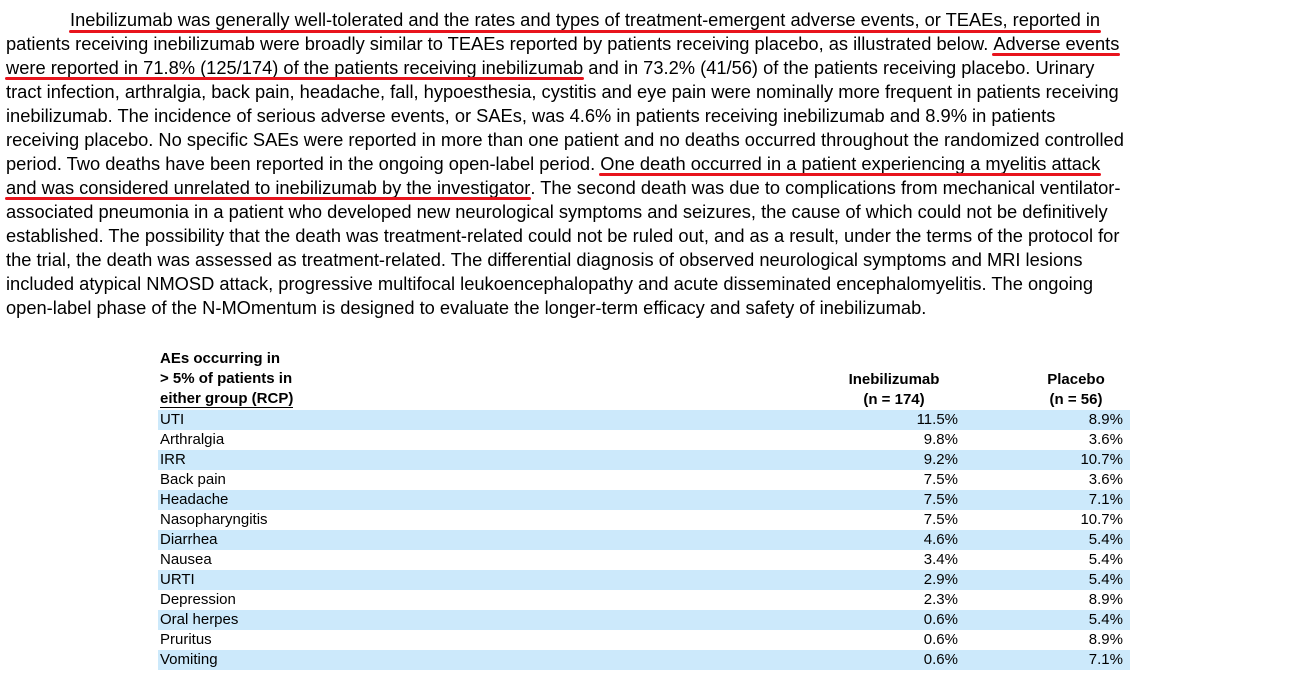  I want to click on table-row: Oral herpes 0.6% 5.4%, so click(644, 620).